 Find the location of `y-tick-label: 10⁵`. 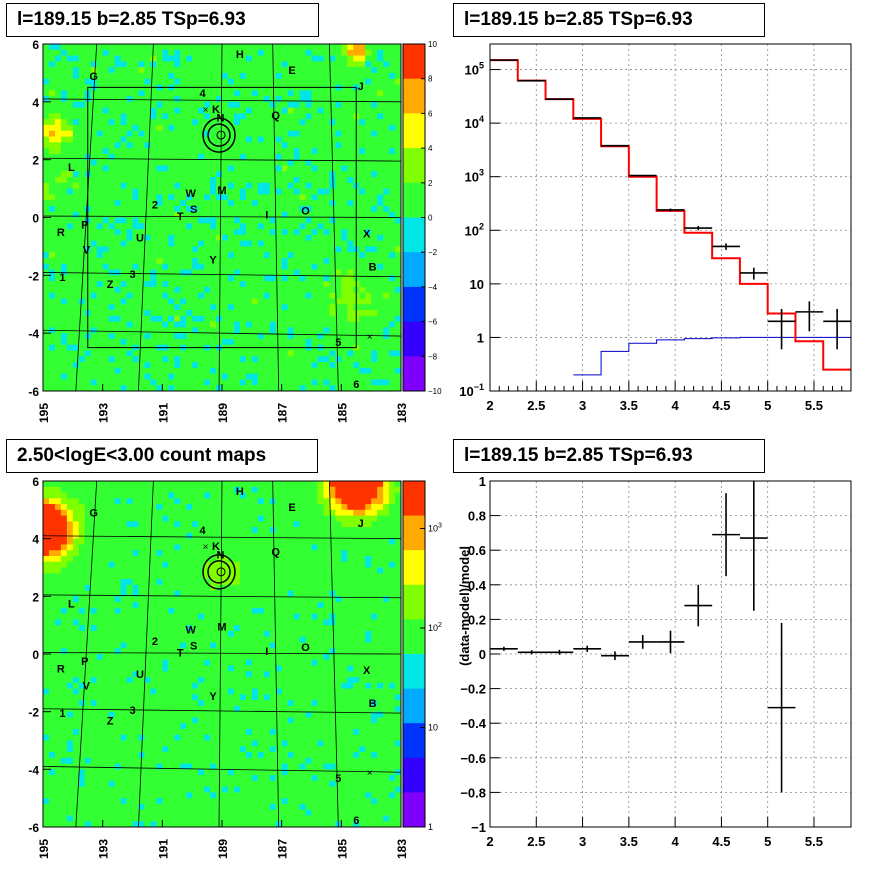

y-tick-label: 10⁵ is located at coordinates (474, 69).